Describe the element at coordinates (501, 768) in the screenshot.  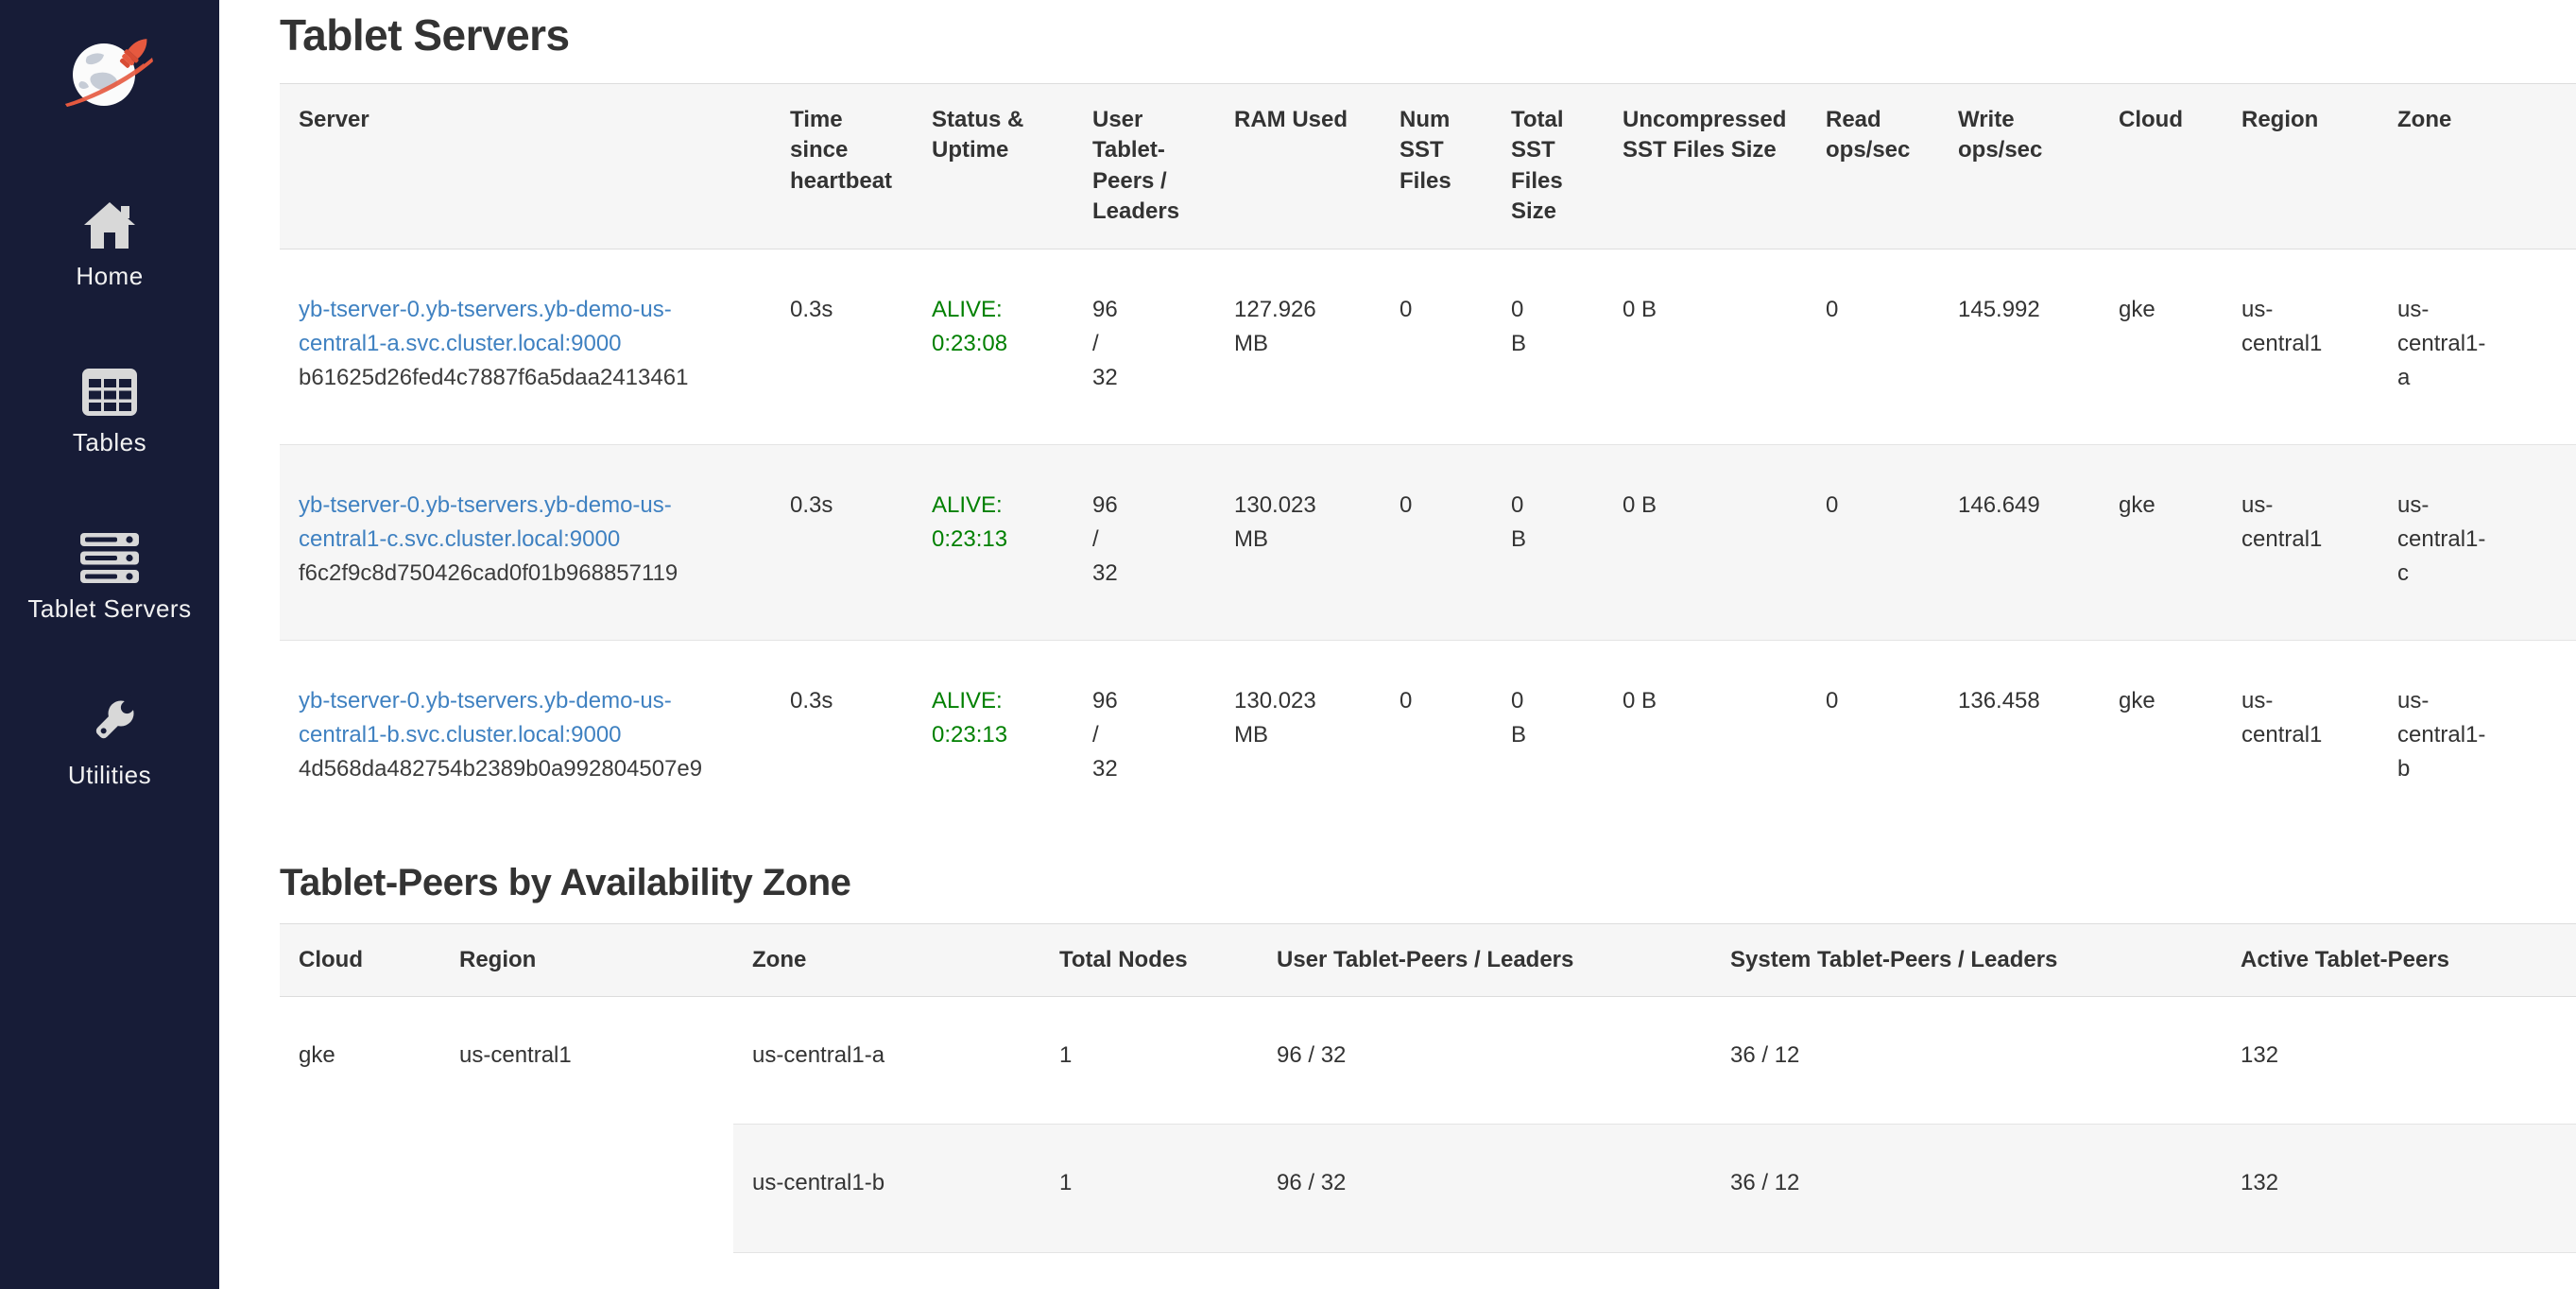
I see `server-uuid: 4d568da482754b2389b0a992804507e9` at that location.